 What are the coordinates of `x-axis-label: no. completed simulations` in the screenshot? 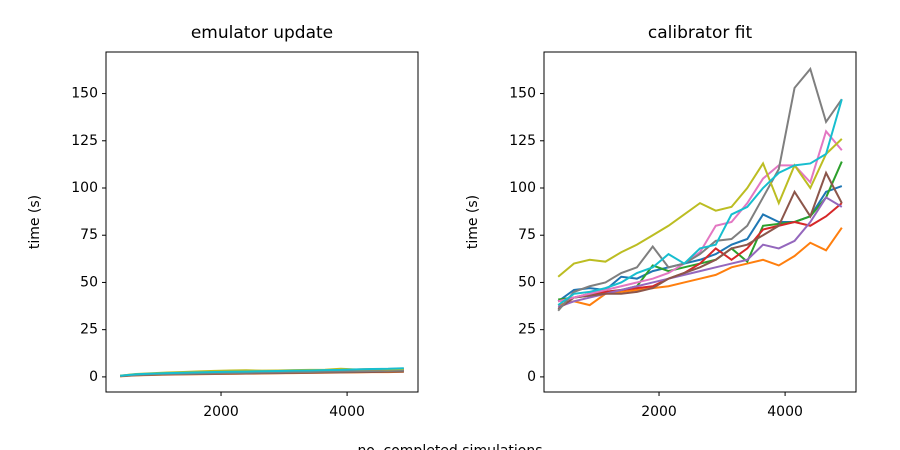 It's located at (449, 446).